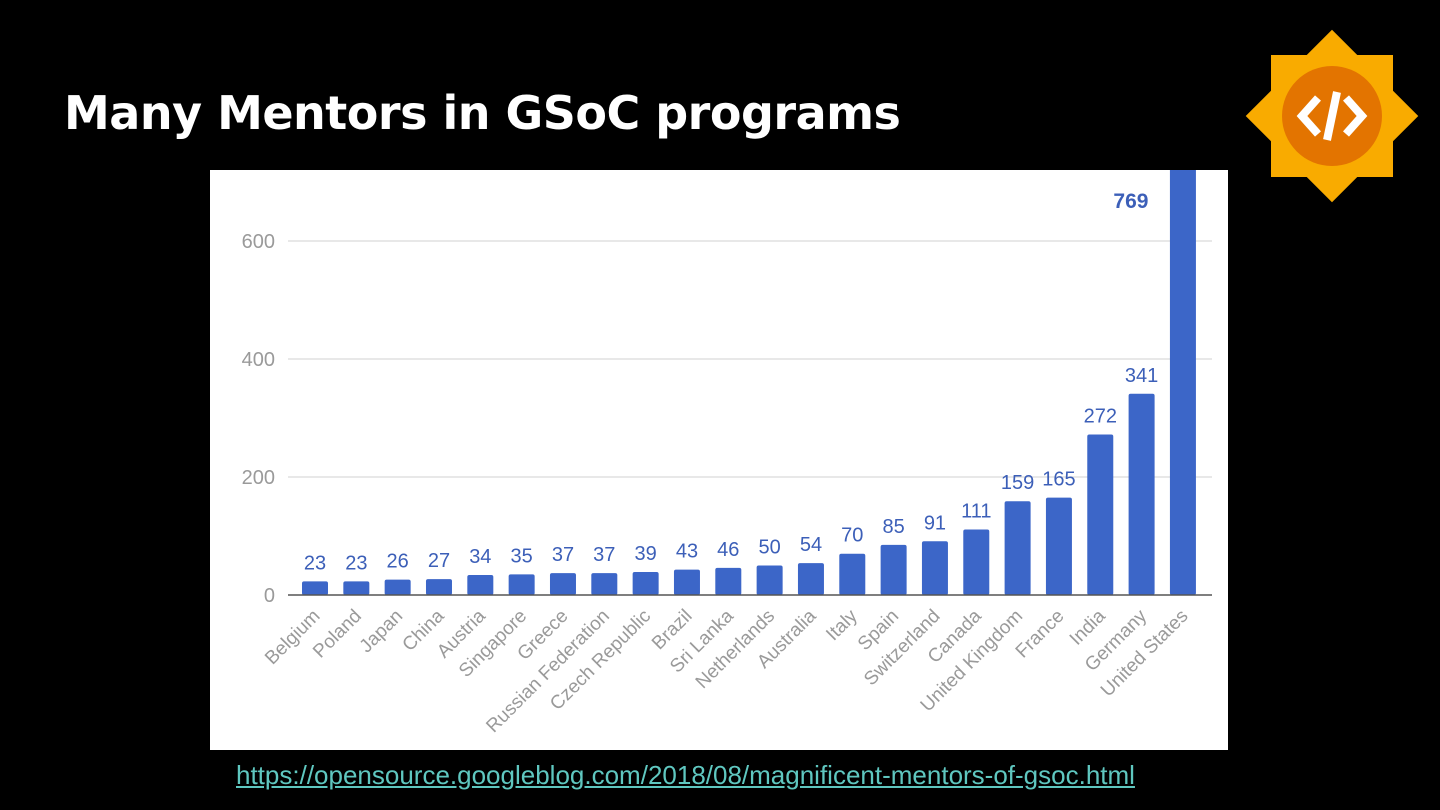  I want to click on bar-china, so click(438, 587).